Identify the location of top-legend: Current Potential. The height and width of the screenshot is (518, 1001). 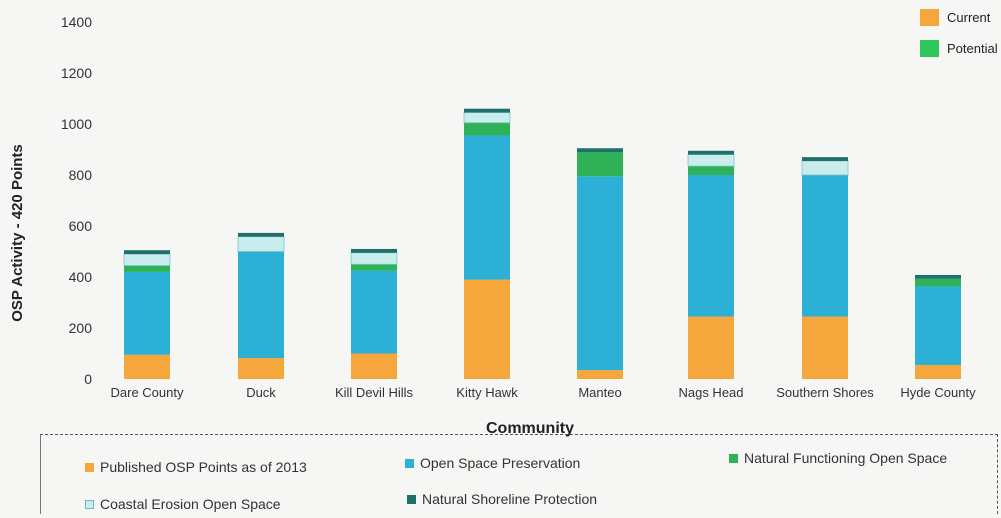
(960, 37).